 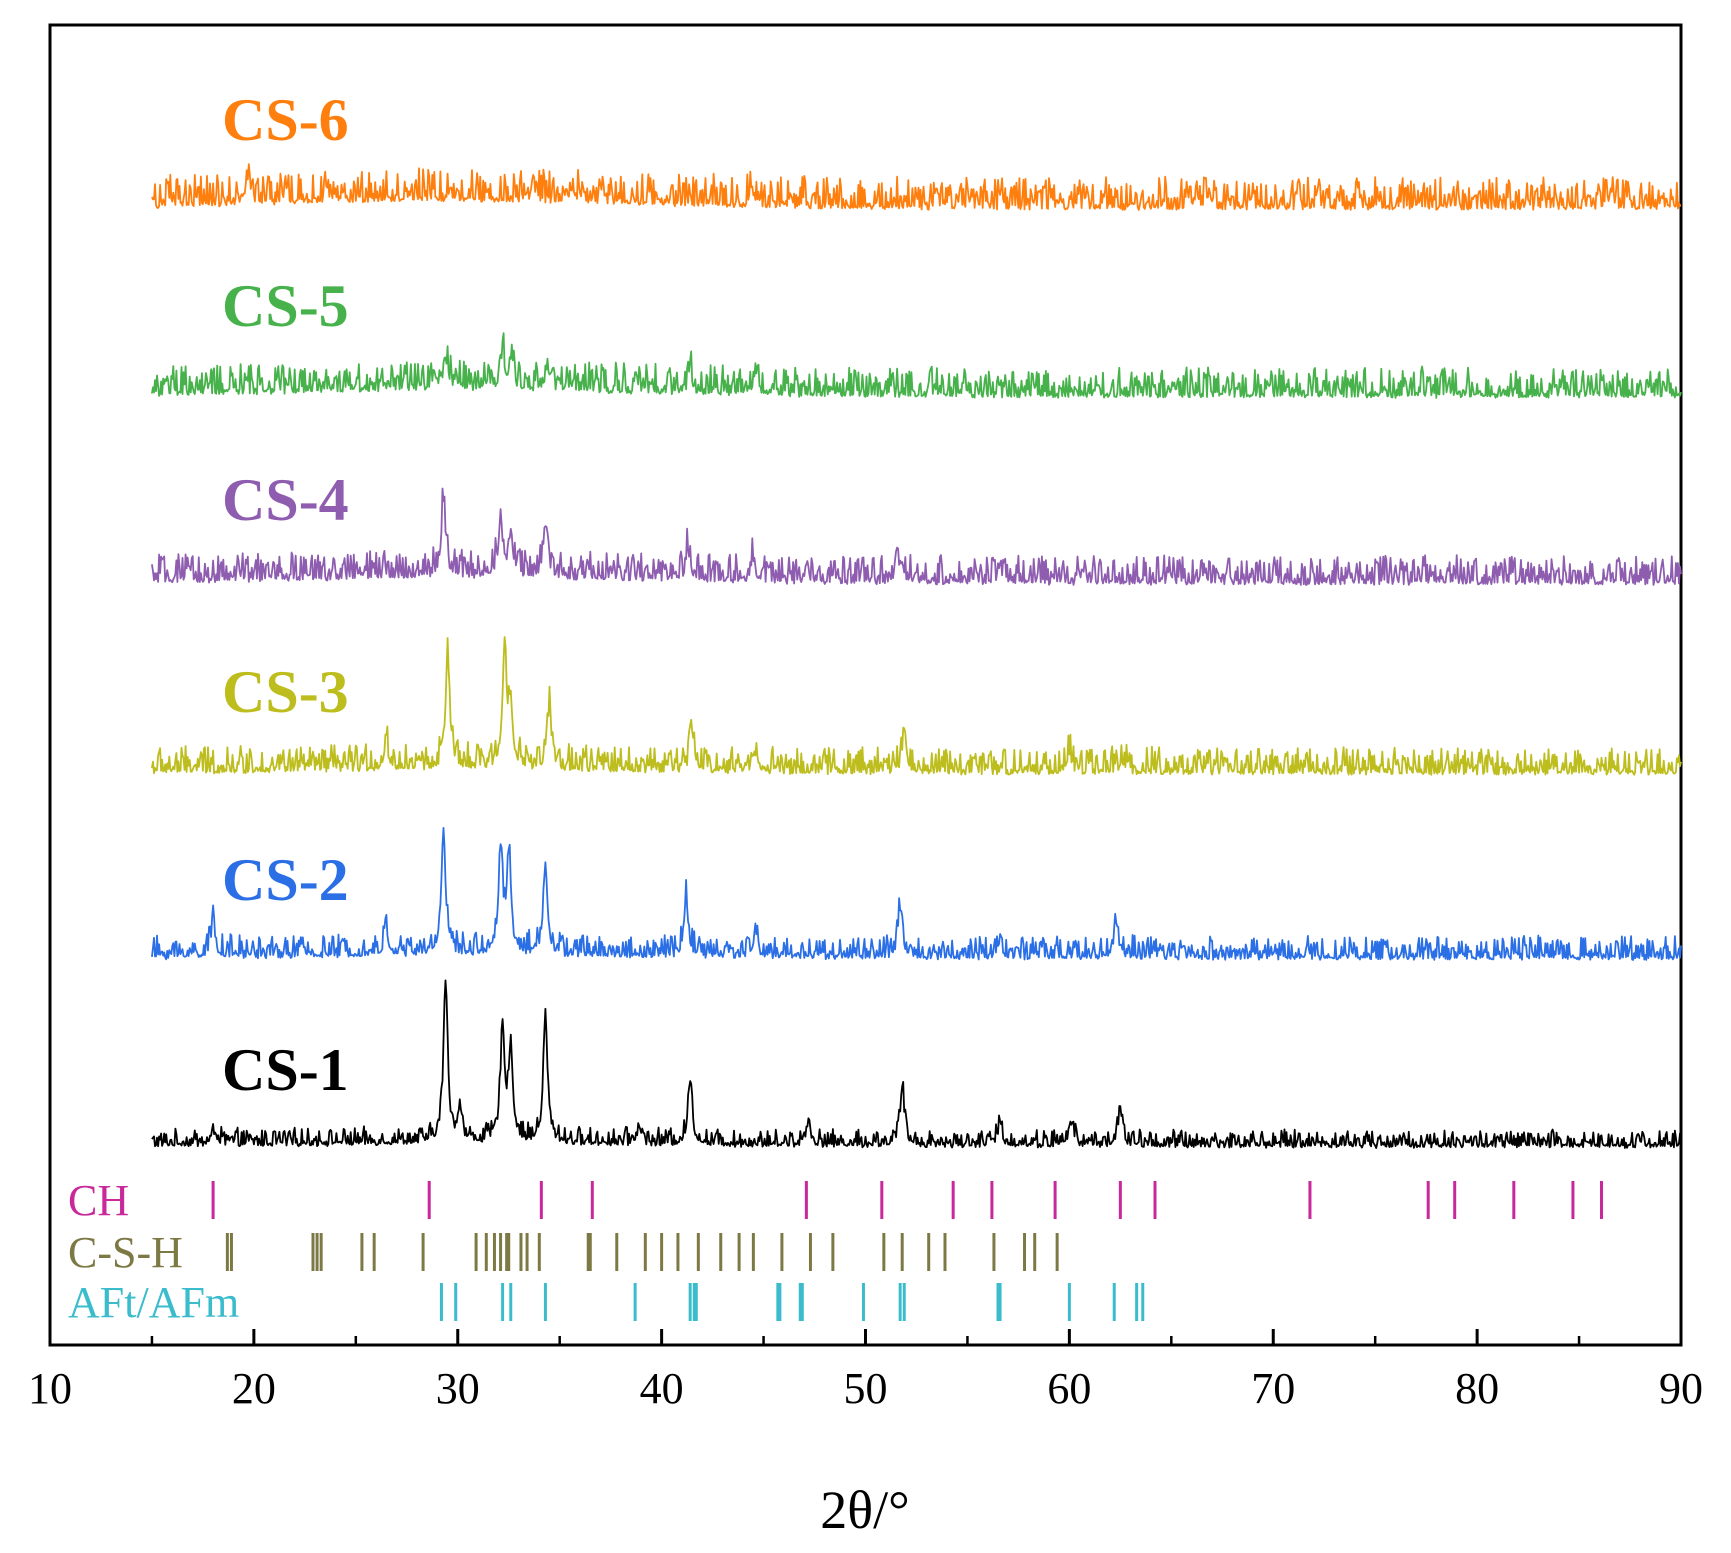 What do you see at coordinates (153, 1302) in the screenshot?
I see `phase-label-aft-afm: AFt/AFm` at bounding box center [153, 1302].